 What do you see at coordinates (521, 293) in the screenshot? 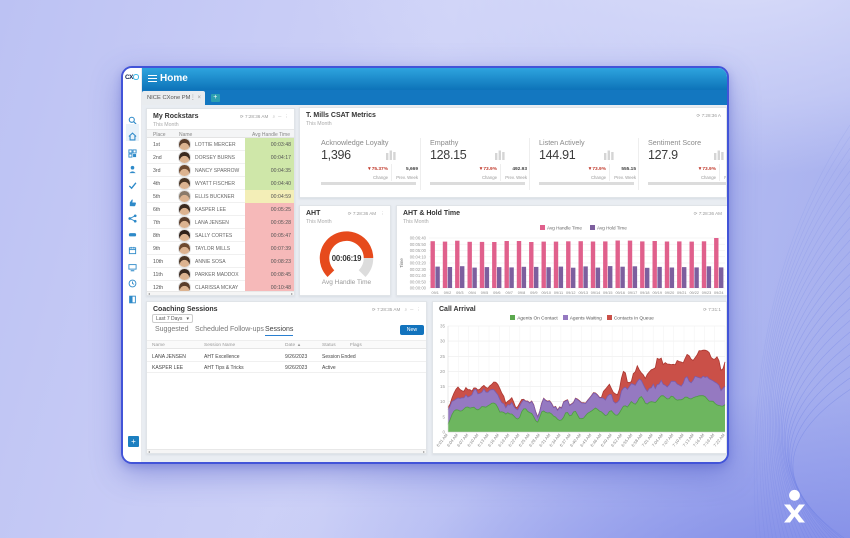
I see `svg-text: 09/8` at bounding box center [521, 293].